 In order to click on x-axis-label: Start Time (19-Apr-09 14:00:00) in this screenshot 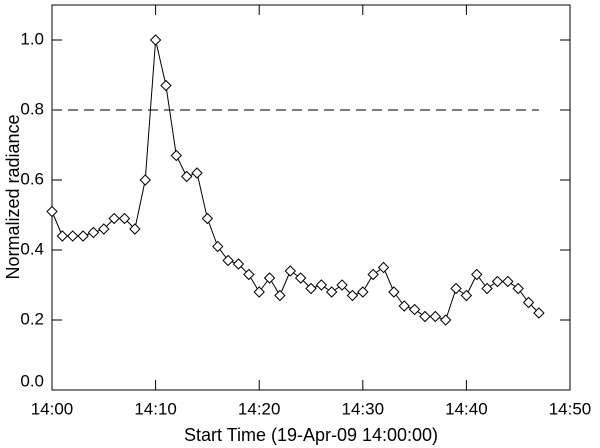, I will do `click(311, 435)`.